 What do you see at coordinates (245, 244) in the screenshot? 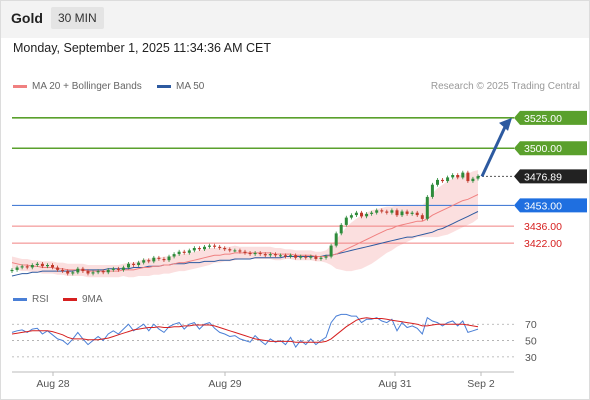
I see `ma50-line` at bounding box center [245, 244].